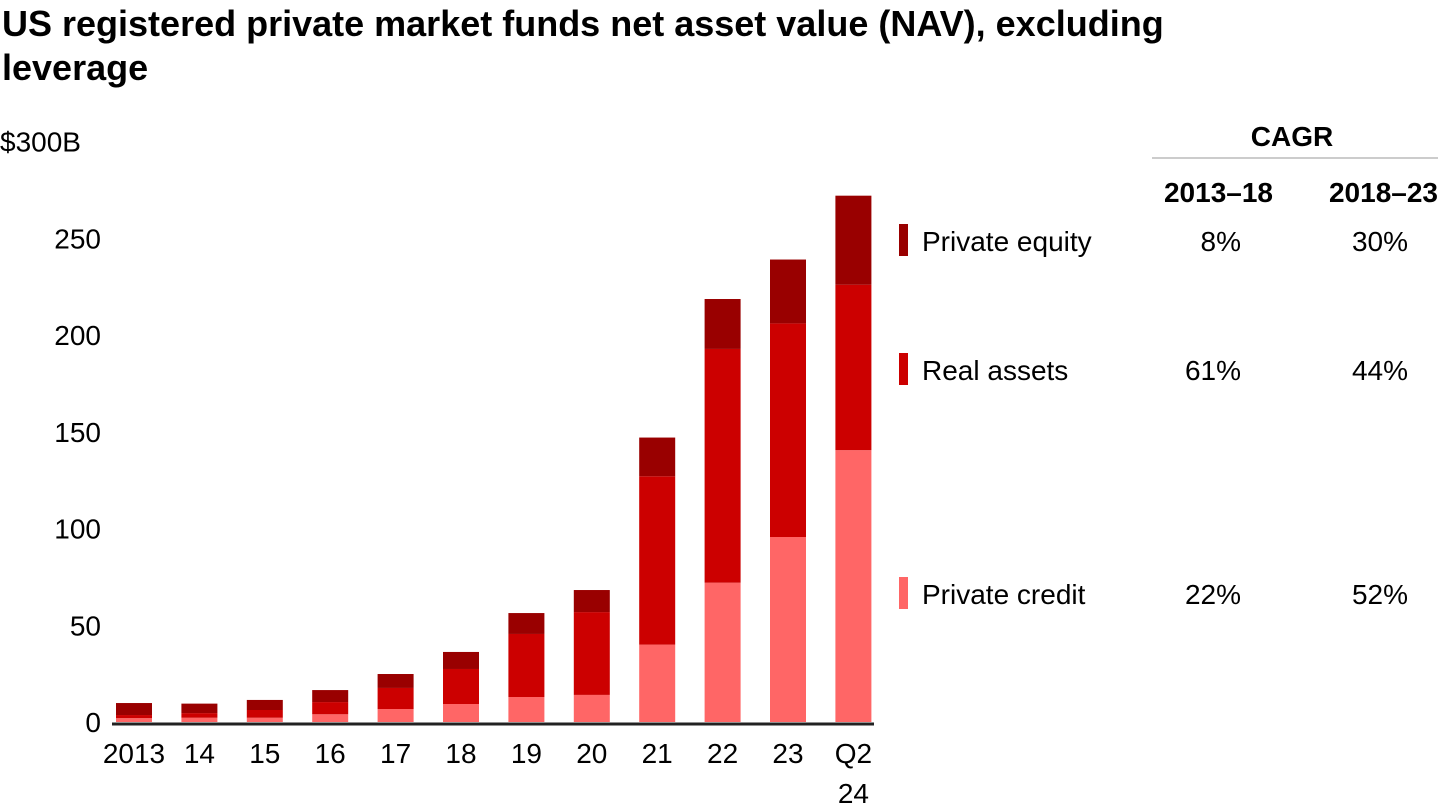 The height and width of the screenshot is (810, 1440). What do you see at coordinates (199, 753) in the screenshot?
I see `x-tick-label: 14` at bounding box center [199, 753].